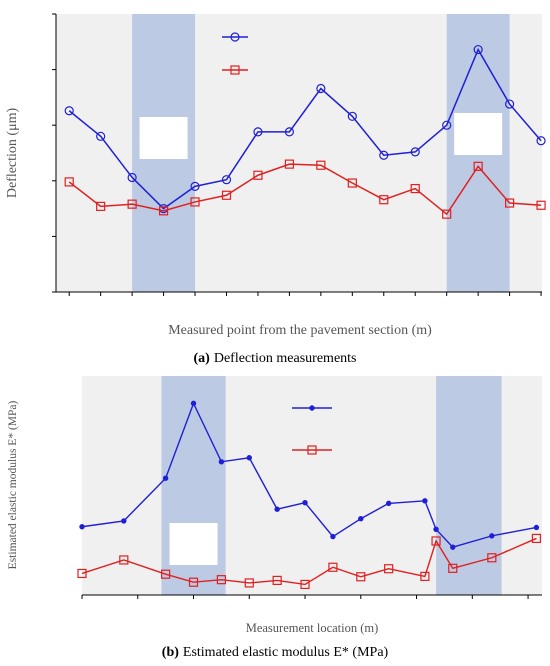 This screenshot has width=550, height=666. What do you see at coordinates (170, 652) in the screenshot?
I see `modulus-caption-letter: (b)` at bounding box center [170, 652].